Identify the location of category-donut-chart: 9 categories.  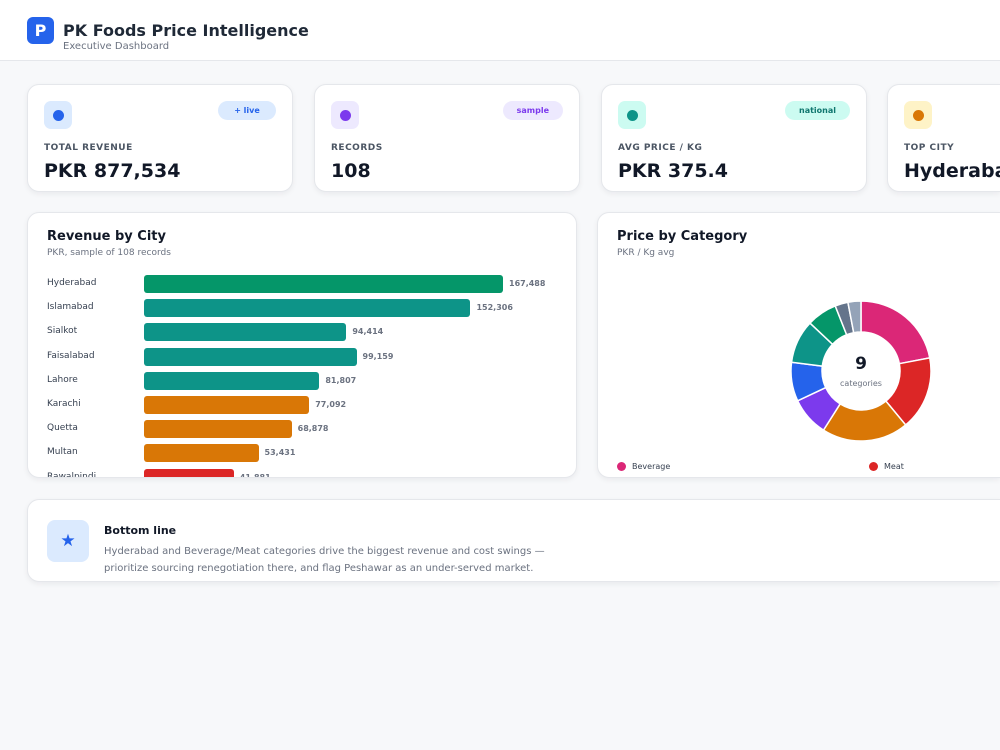
(861, 371).